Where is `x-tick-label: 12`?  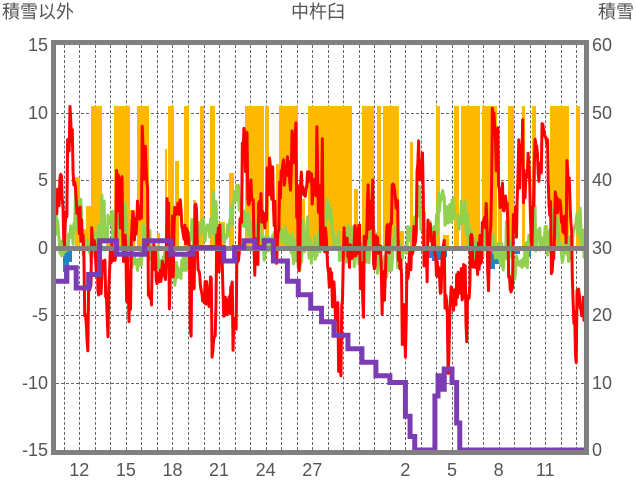
x-tick-label: 12 is located at coordinates (79, 470).